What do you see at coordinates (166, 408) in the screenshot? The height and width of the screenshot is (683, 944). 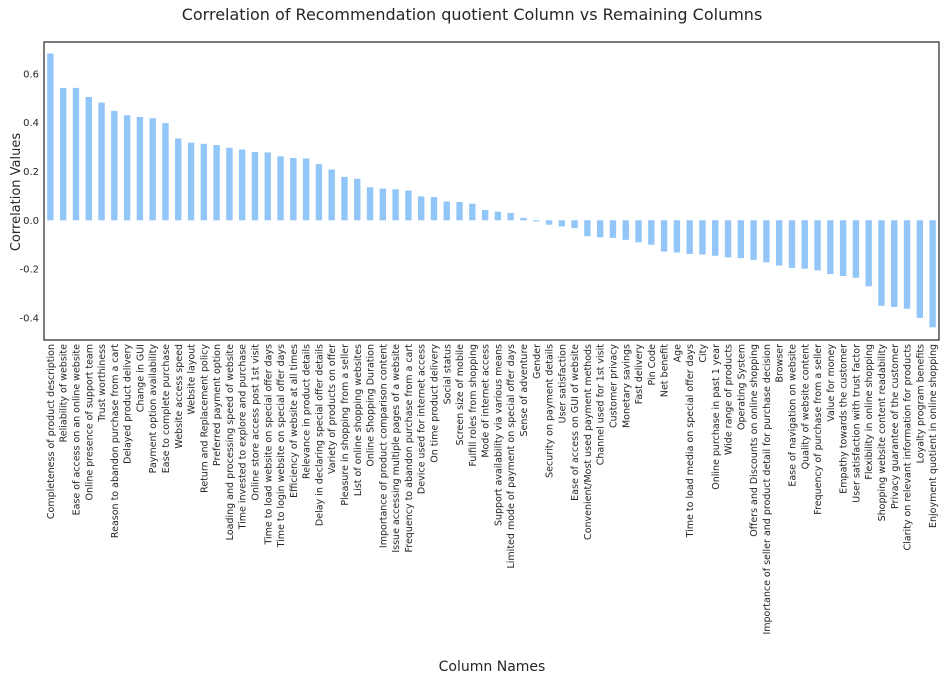 I see `x-tick-label: Ease to complete purchase` at bounding box center [166, 408].